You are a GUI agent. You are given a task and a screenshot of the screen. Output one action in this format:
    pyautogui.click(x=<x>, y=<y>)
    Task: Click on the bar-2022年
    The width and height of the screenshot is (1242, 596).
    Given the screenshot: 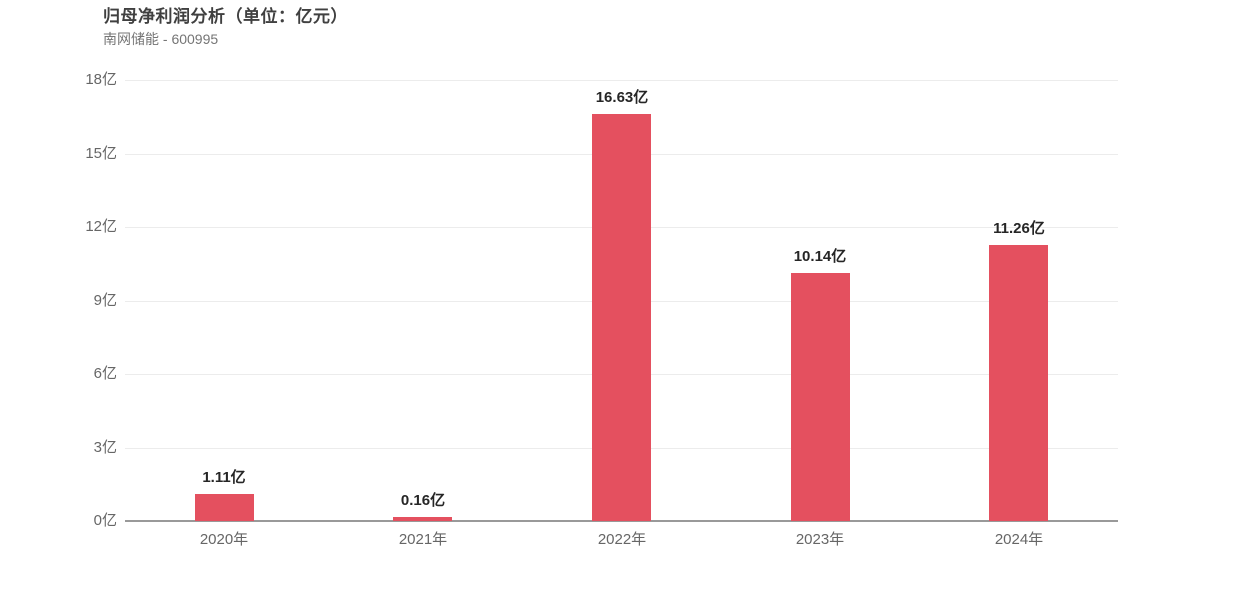 What is the action you would take?
    pyautogui.click(x=621, y=317)
    